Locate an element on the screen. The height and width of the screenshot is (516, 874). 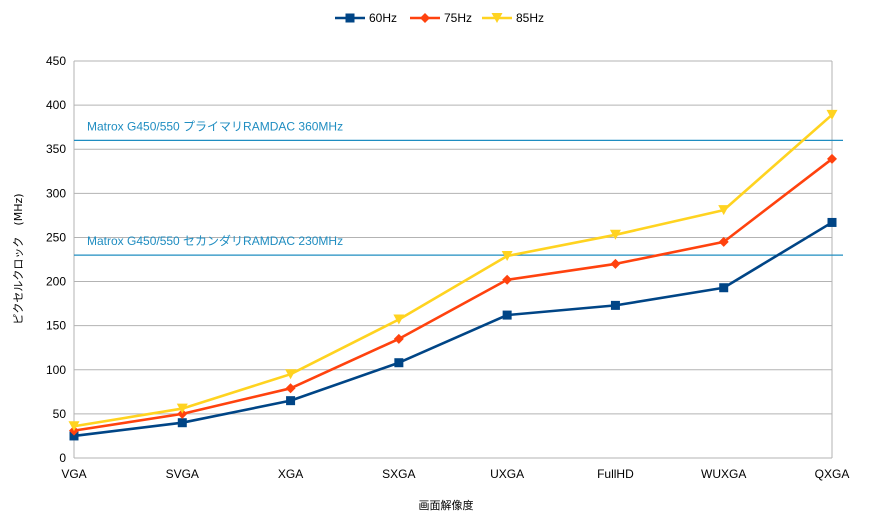
x-tick-label: XGA is located at coordinates (290, 474).